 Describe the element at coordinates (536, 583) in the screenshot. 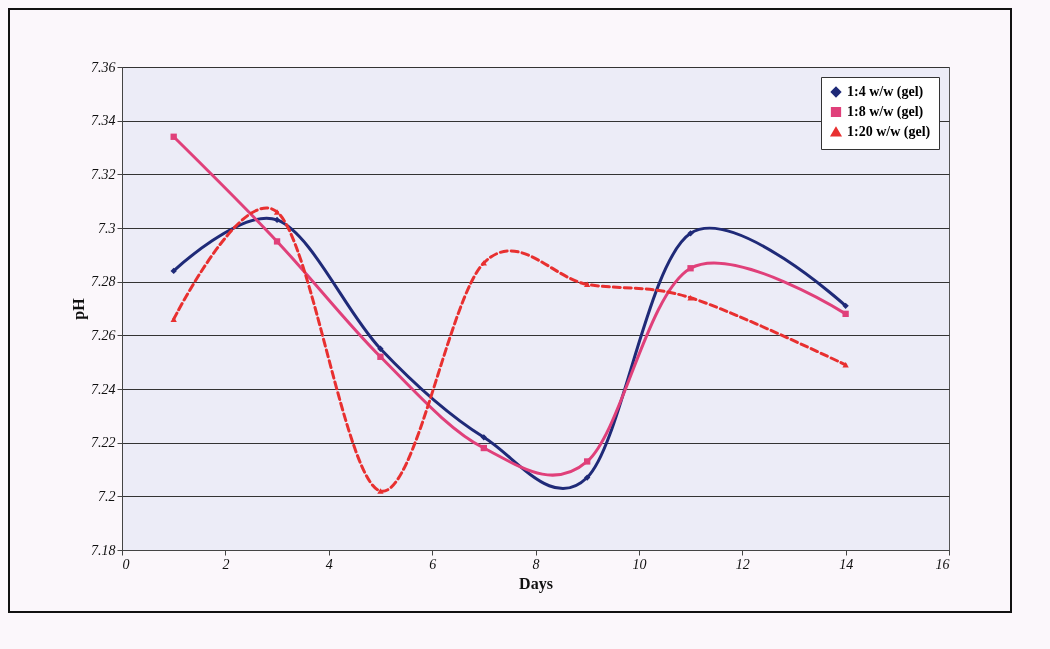

I see `x-axis-title: Days` at that location.